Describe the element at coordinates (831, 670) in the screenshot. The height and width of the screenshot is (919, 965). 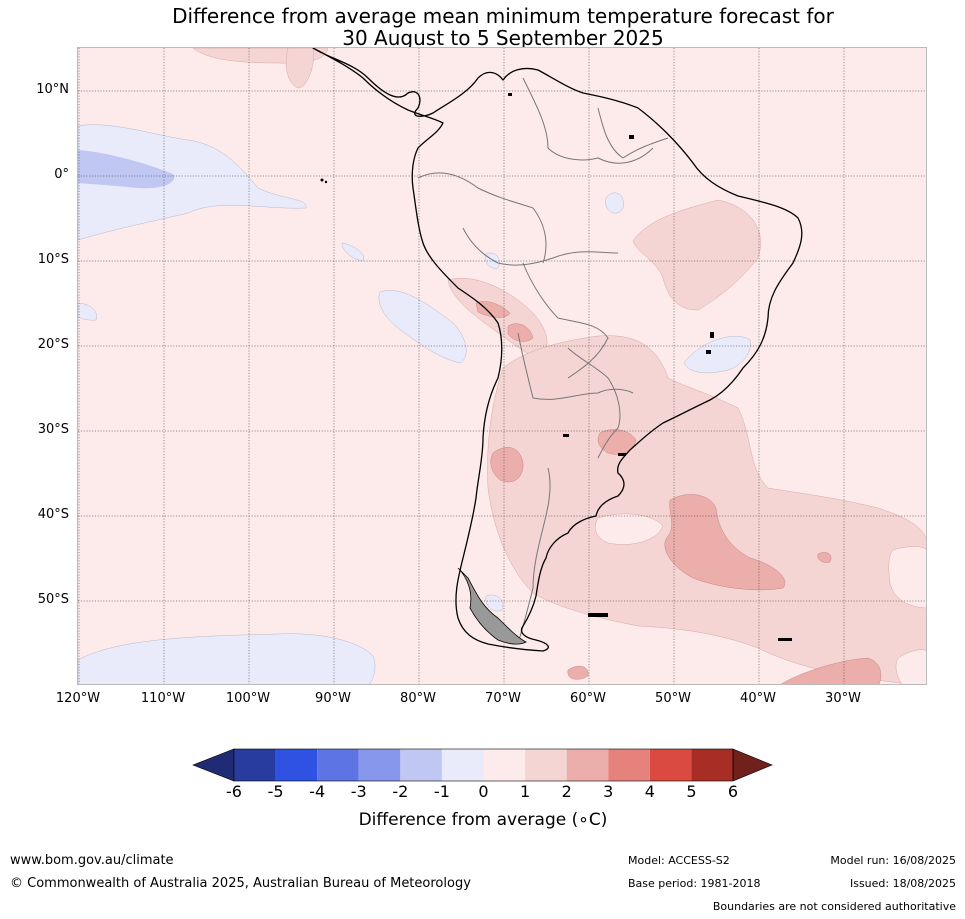
I see `anomaly-area-red-southeast` at that location.